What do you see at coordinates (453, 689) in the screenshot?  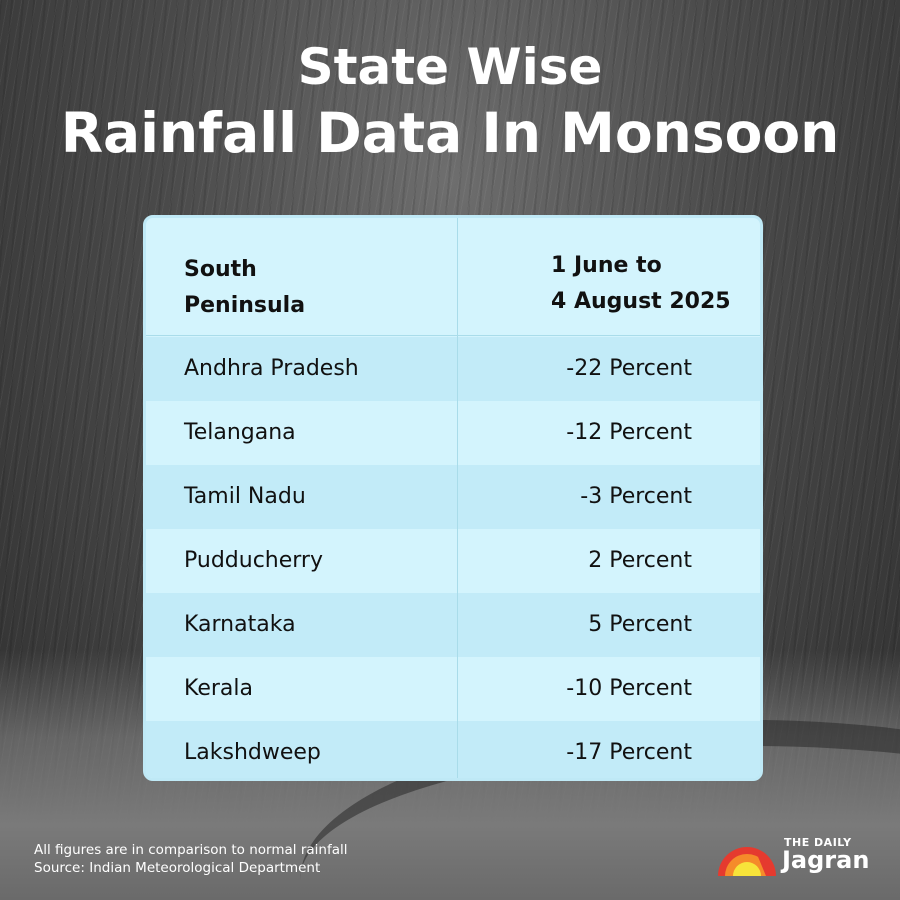 I see `table-row: Kerala -10 Percent` at bounding box center [453, 689].